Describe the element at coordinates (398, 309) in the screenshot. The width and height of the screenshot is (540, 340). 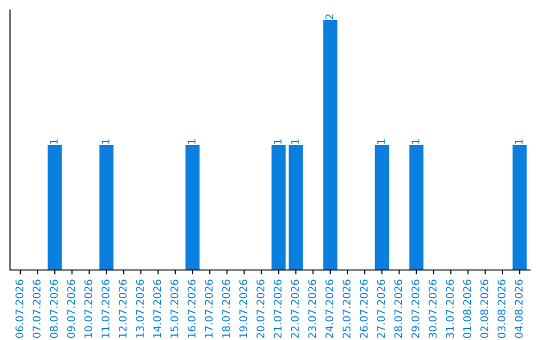
I see `x-tick-label: 28.07.2026` at that location.